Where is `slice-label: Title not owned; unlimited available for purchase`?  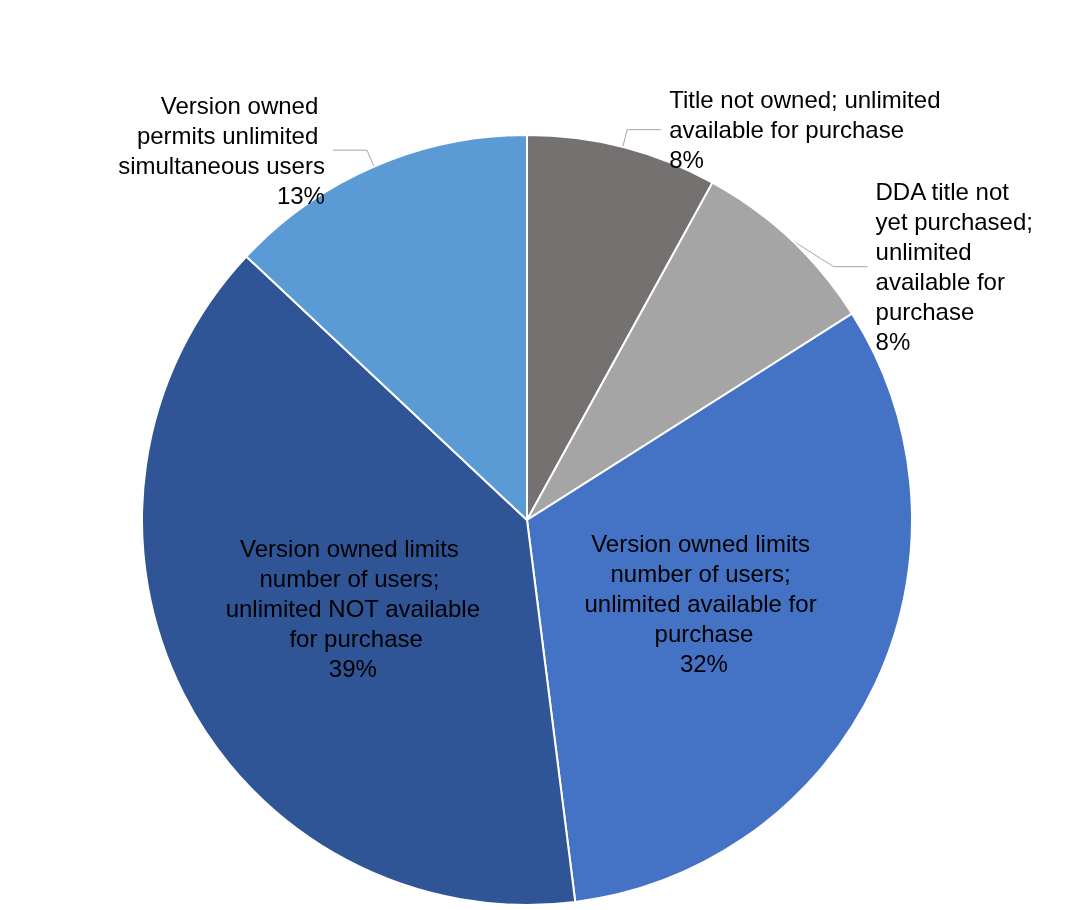 slice-label: Title not owned; unlimited available for purchase is located at coordinates (808, 115).